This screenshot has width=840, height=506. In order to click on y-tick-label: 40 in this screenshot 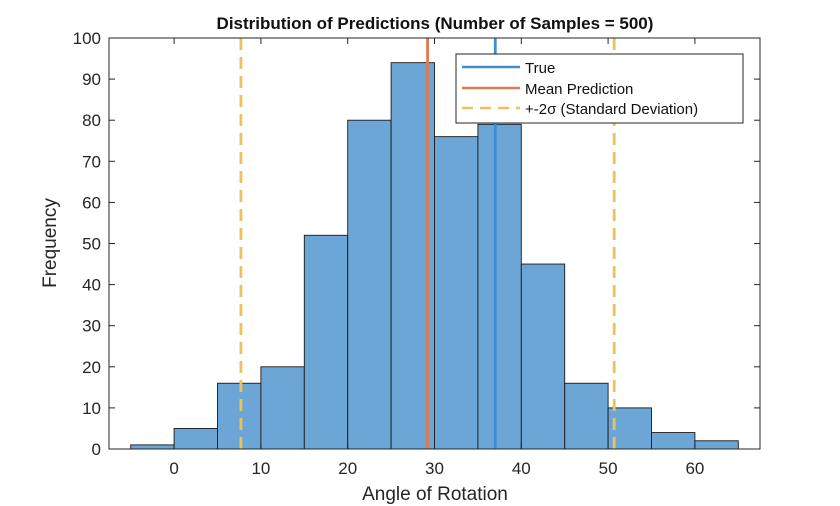, I will do `click(91, 285)`.